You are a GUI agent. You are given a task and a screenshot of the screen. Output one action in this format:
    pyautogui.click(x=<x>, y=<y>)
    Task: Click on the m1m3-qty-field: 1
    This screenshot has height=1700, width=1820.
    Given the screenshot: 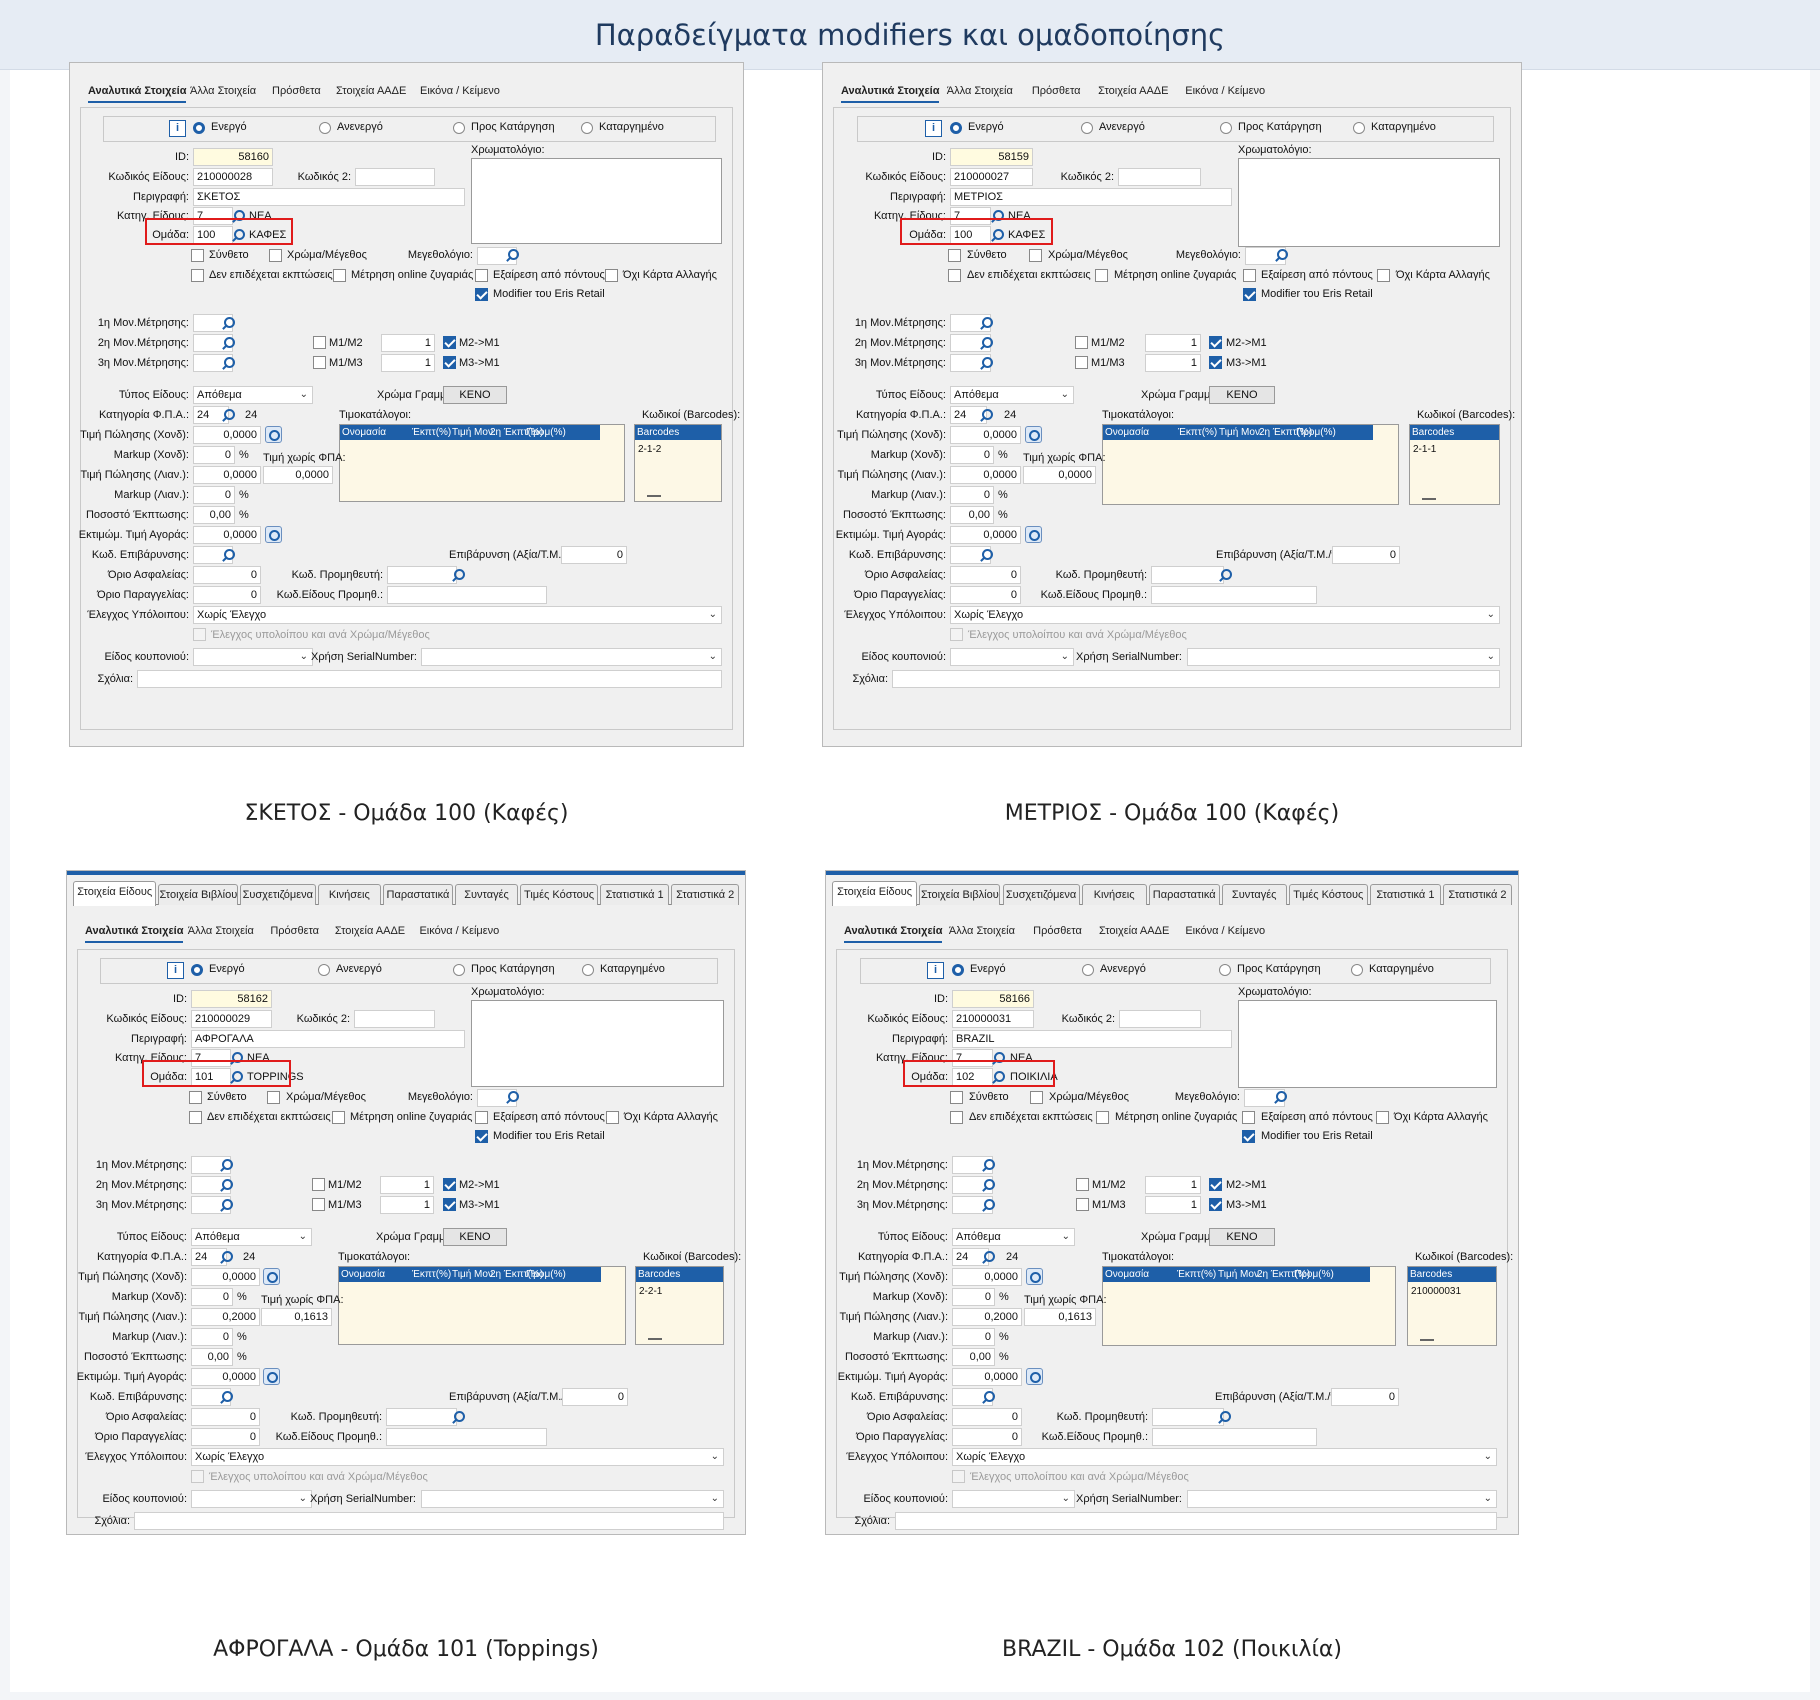 What is the action you would take?
    pyautogui.click(x=407, y=1205)
    